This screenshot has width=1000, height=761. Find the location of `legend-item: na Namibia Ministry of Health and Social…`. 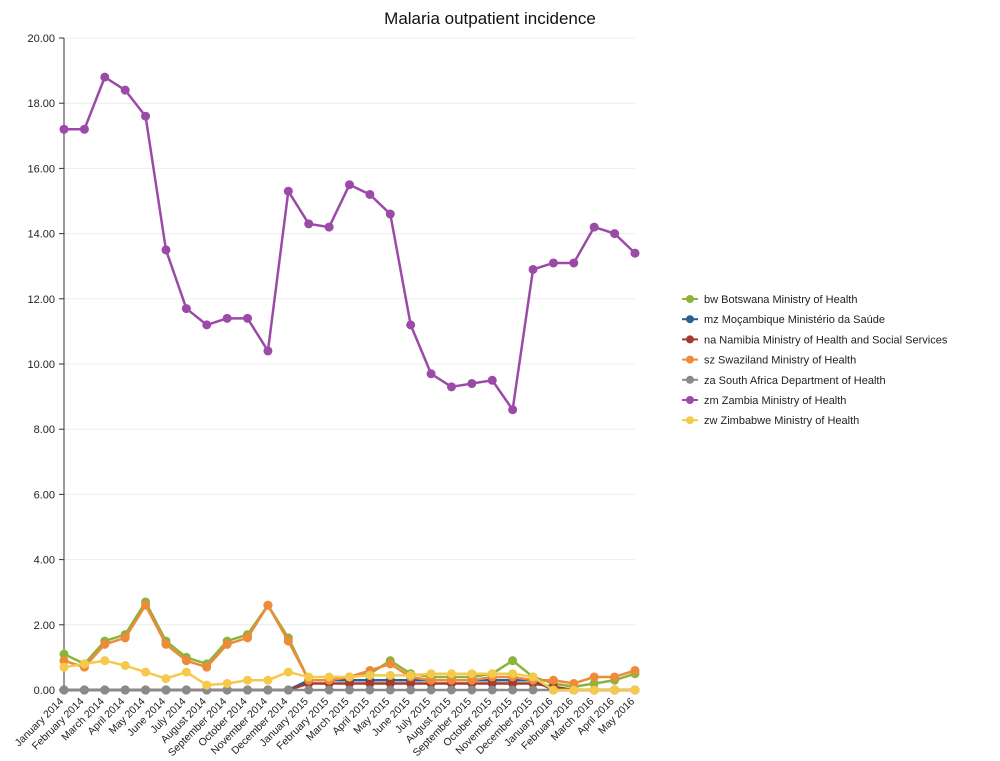

legend-item: na Namibia Ministry of Health and Social… is located at coordinates (815, 340).